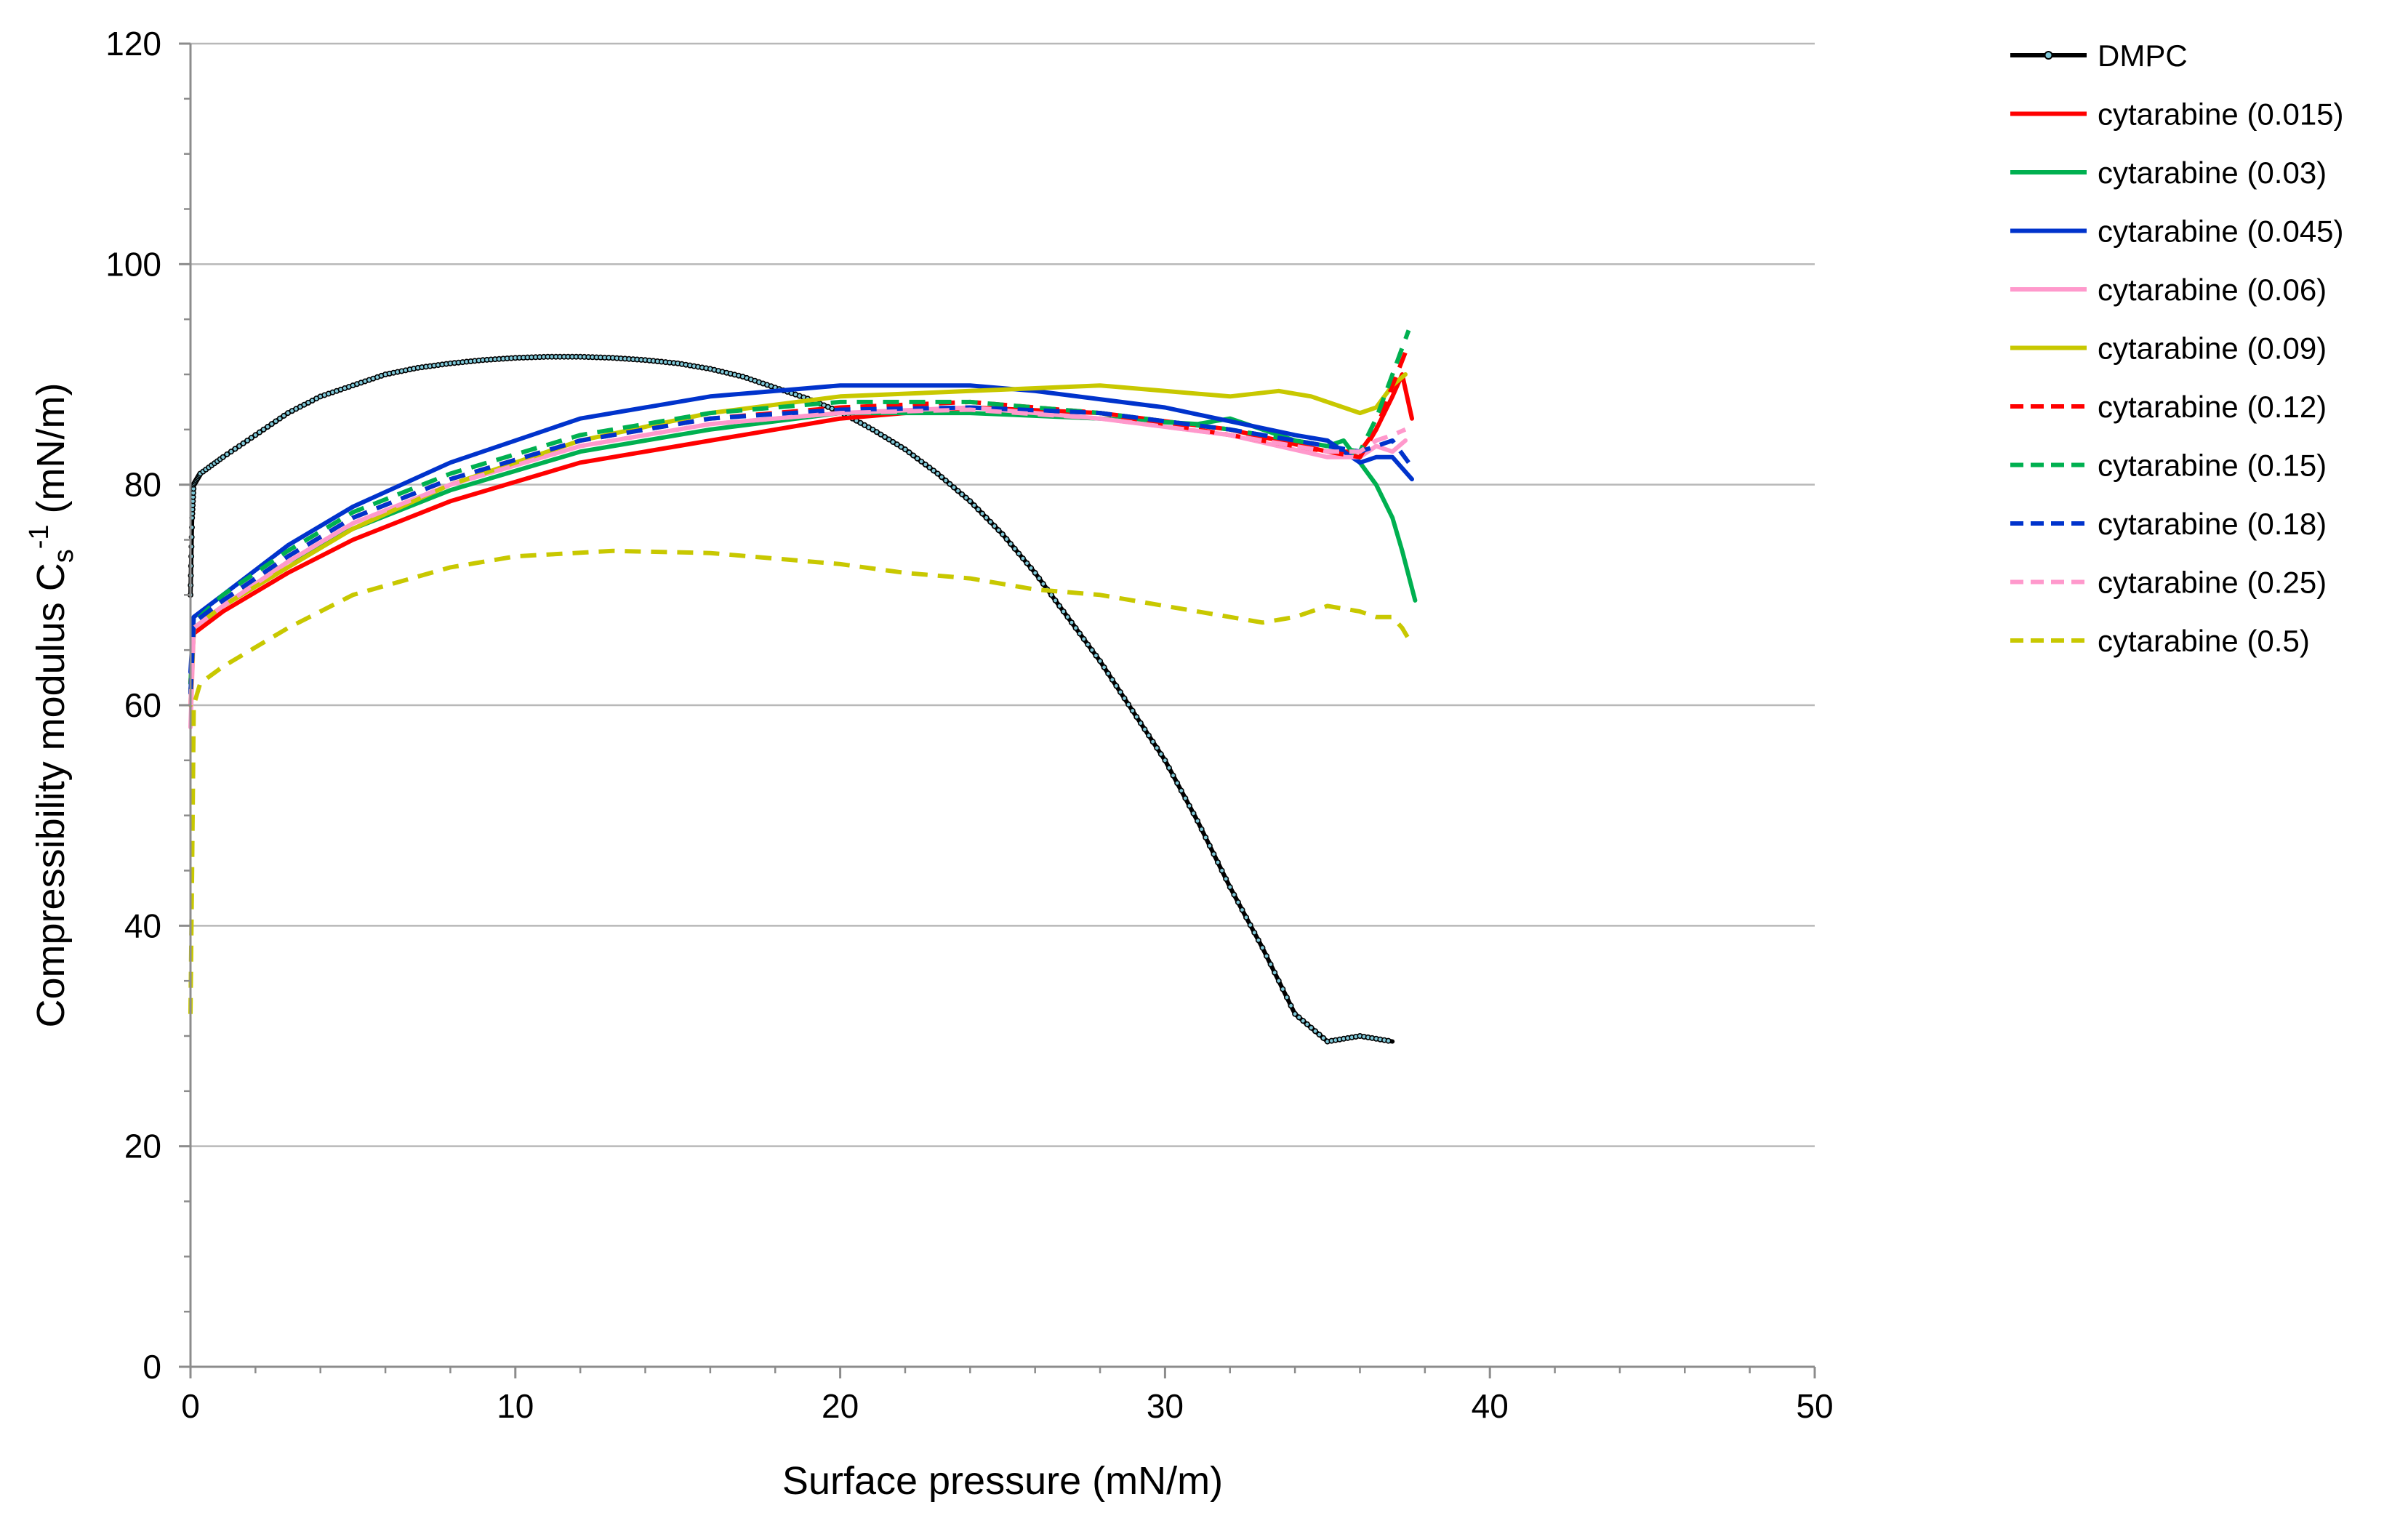  What do you see at coordinates (1490, 1406) in the screenshot?
I see `x-tick-label-40: 40` at bounding box center [1490, 1406].